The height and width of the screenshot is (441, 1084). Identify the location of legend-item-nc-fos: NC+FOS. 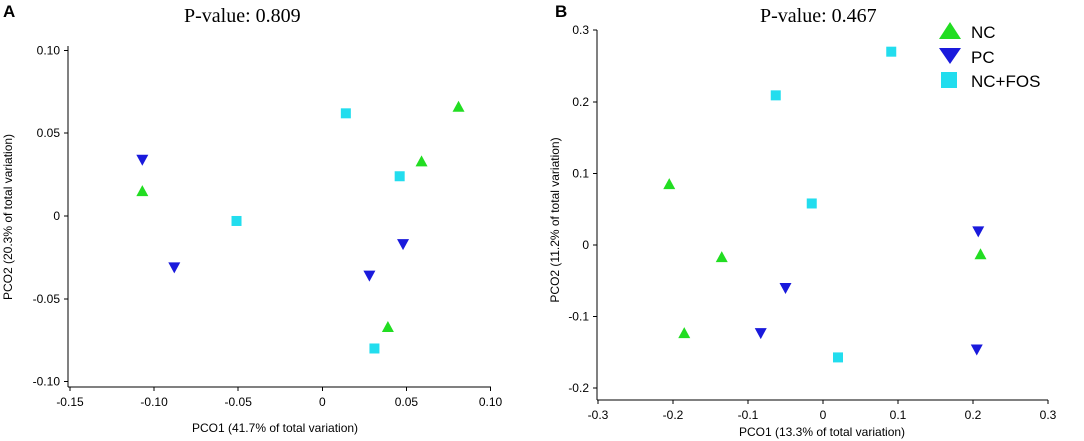
(990, 81).